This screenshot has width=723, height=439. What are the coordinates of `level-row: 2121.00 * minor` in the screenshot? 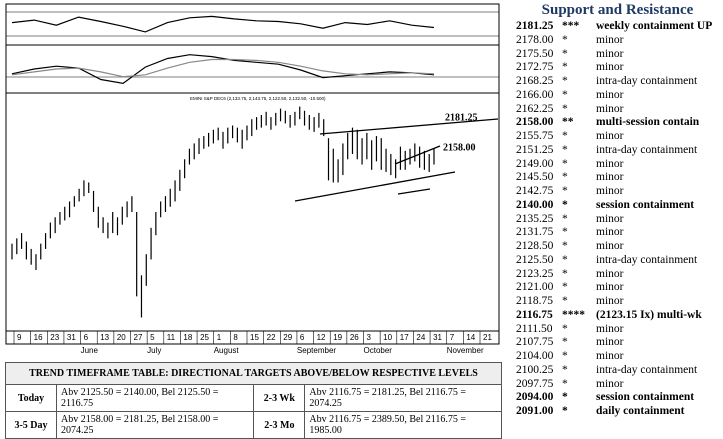 It's located at (617, 288).